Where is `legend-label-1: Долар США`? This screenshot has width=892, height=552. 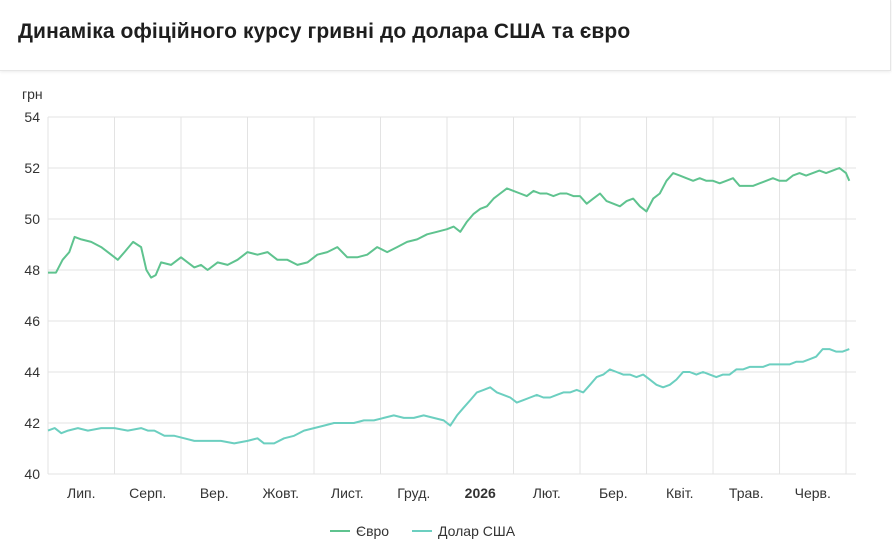
legend-label-1: Долар США is located at coordinates (477, 531).